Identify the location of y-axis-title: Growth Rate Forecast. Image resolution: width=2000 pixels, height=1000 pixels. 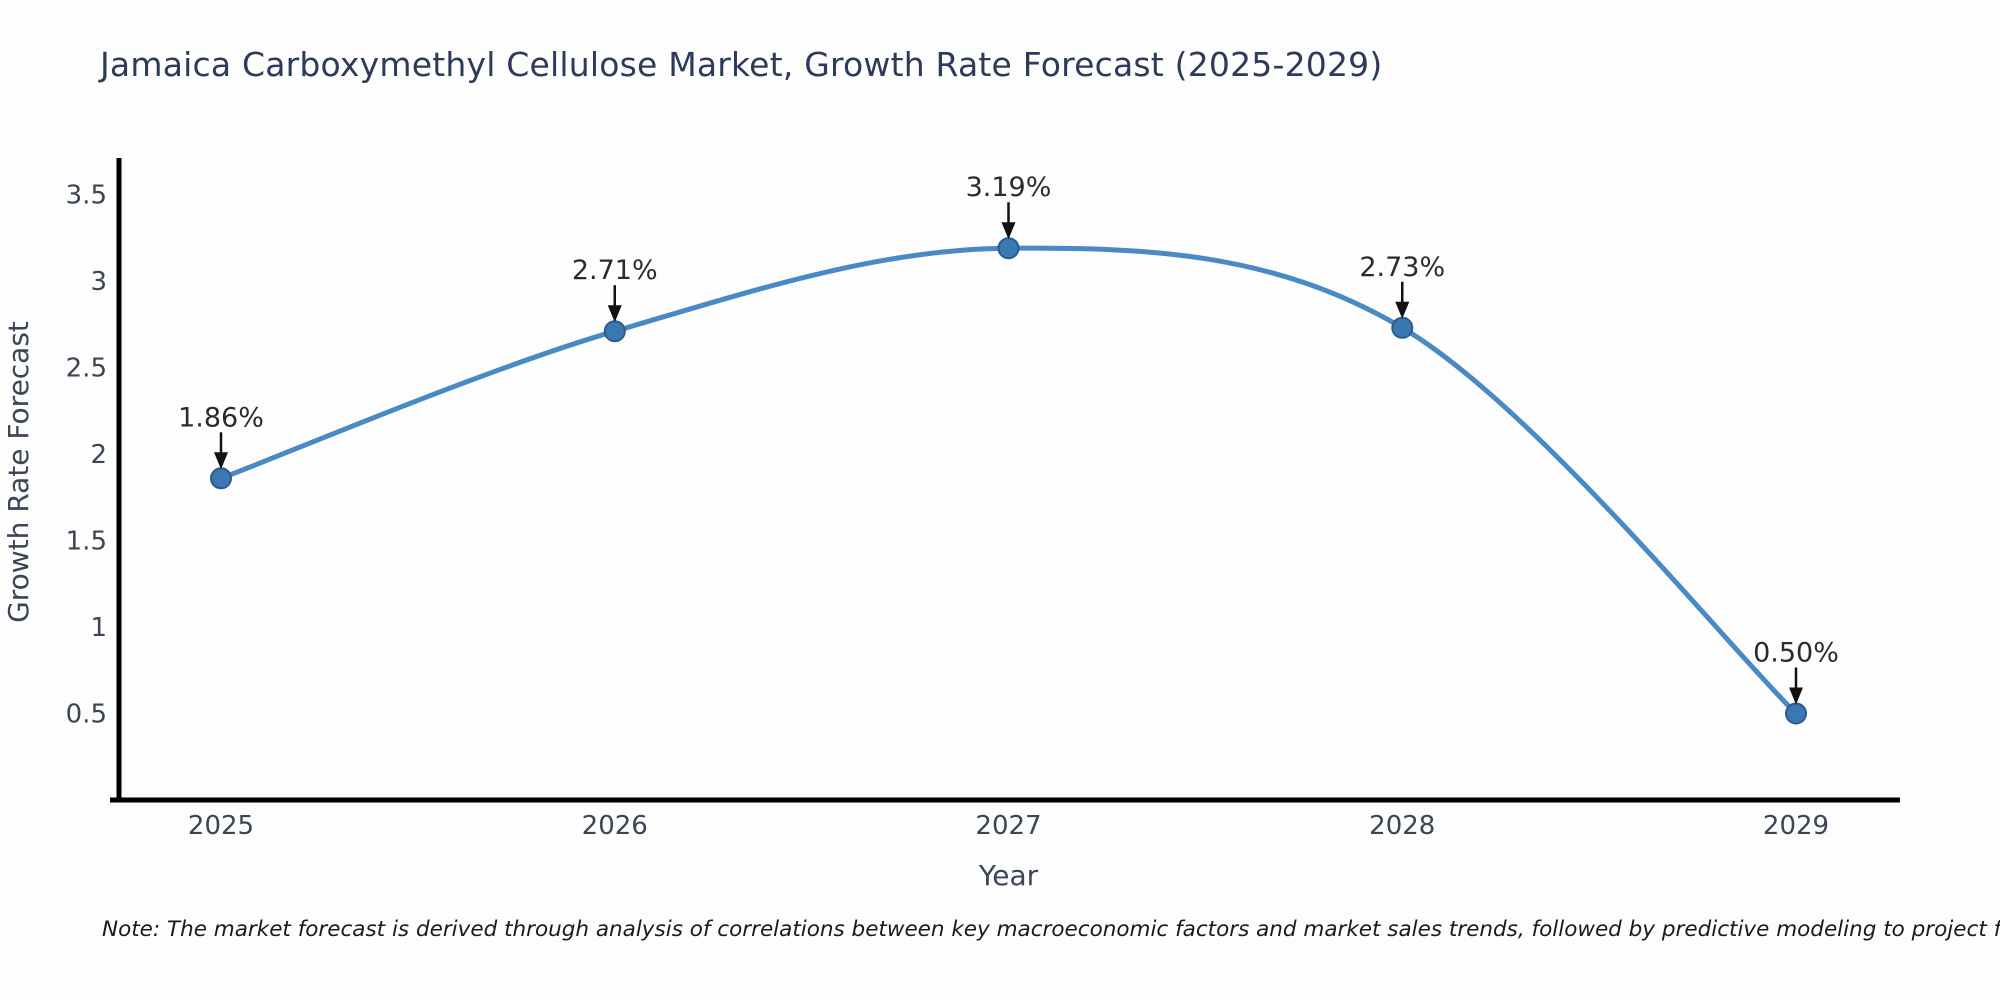
(18, 472).